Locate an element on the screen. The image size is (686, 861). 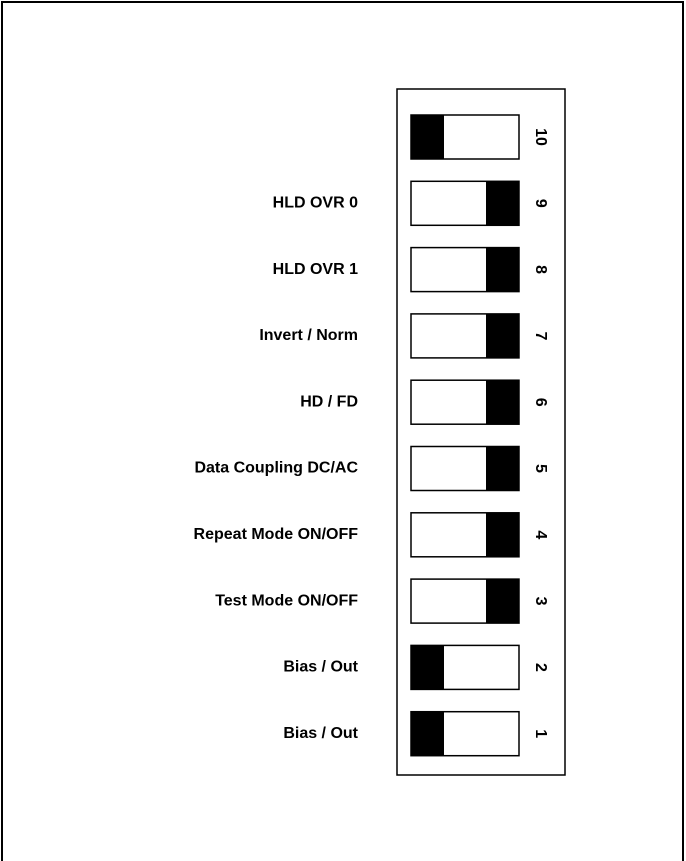
switch-number: 7 is located at coordinates (540, 335).